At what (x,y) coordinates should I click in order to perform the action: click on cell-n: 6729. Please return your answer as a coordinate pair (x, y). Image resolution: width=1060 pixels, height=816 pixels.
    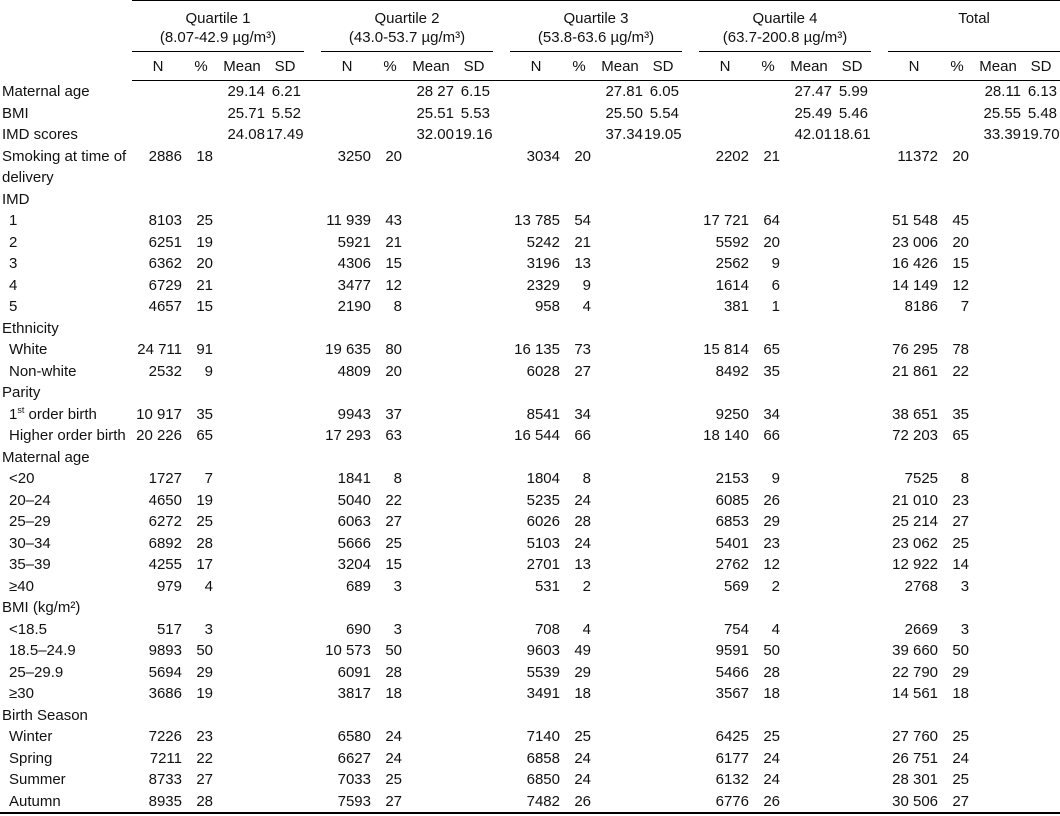
    Looking at the image, I should click on (165, 285).